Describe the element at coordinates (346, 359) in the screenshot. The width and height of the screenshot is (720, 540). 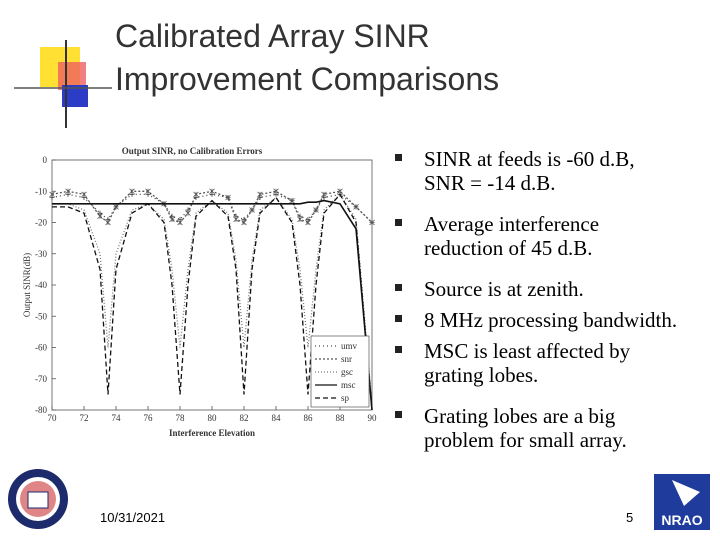
I see `legend-label: snr` at that location.